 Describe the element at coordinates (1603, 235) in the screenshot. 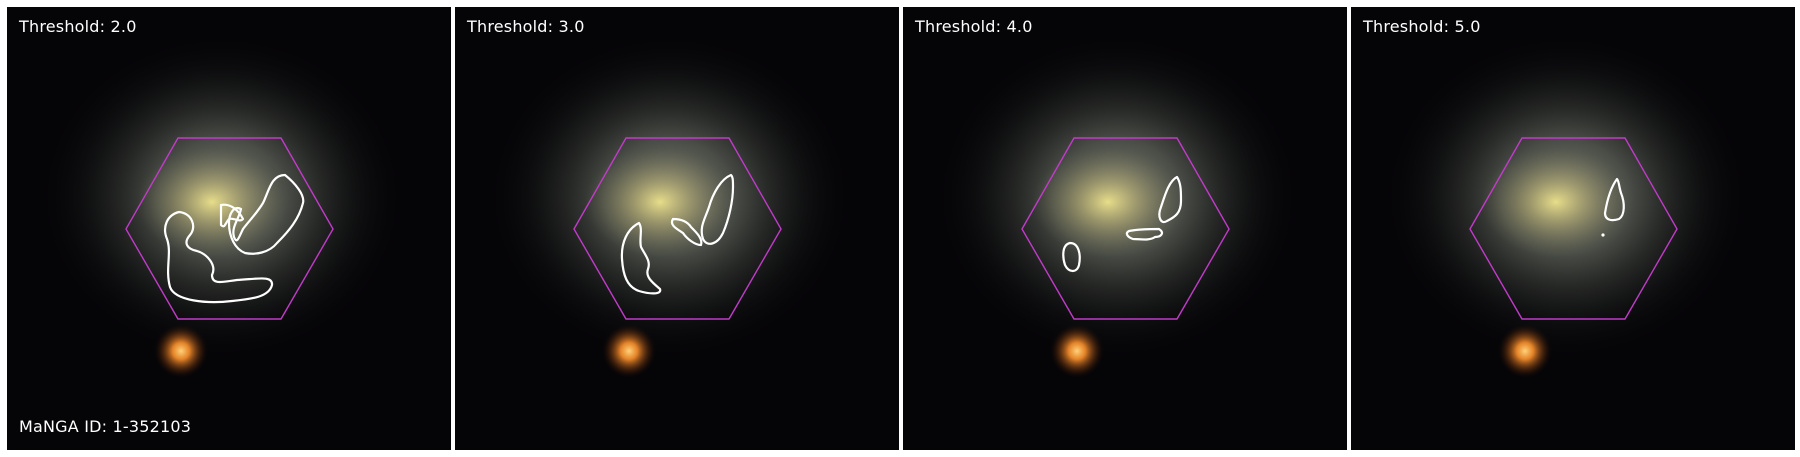

I see `contour-dot` at that location.